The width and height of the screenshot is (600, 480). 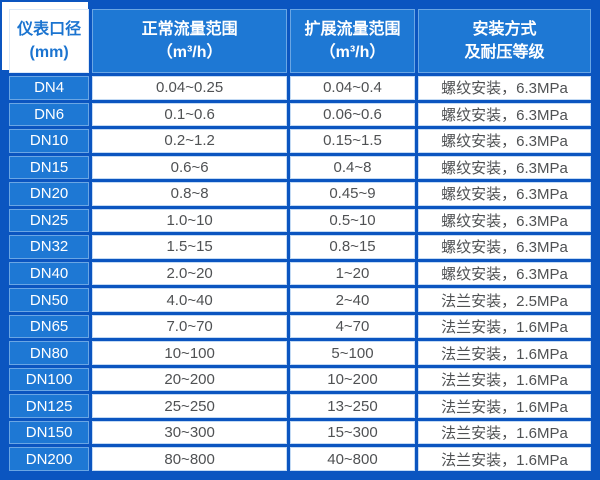 What do you see at coordinates (190, 220) in the screenshot?
I see `normal-range-cell: 1.0~10` at bounding box center [190, 220].